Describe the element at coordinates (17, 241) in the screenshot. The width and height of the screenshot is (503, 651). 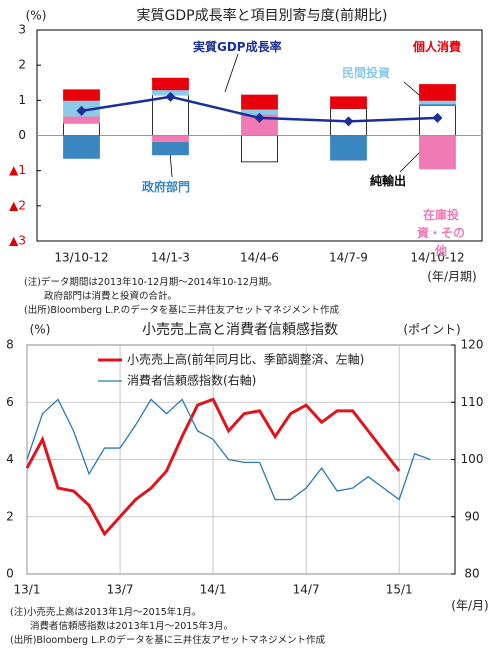
I see `y-tick-label: ▲3` at that location.